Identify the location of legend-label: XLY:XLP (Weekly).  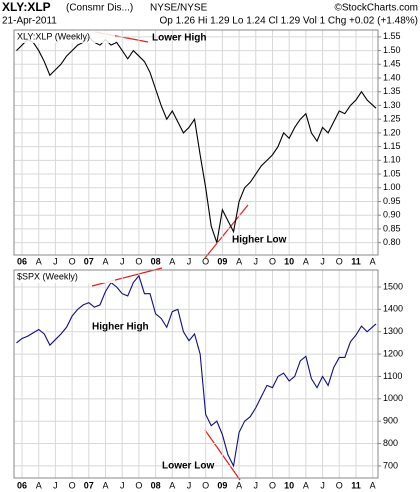
(53, 36).